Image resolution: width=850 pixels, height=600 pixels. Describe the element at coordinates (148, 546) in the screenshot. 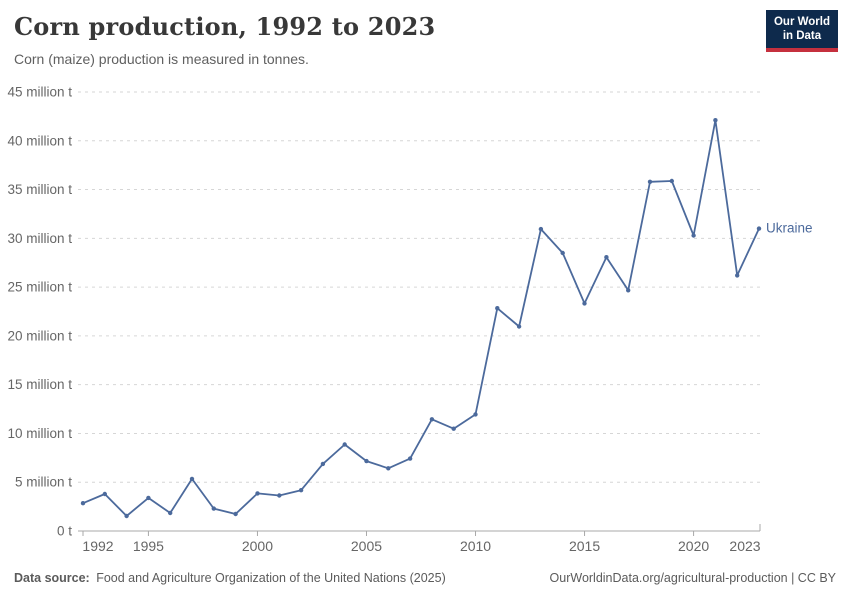

I see `x-axis-tick-label: 1995` at that location.